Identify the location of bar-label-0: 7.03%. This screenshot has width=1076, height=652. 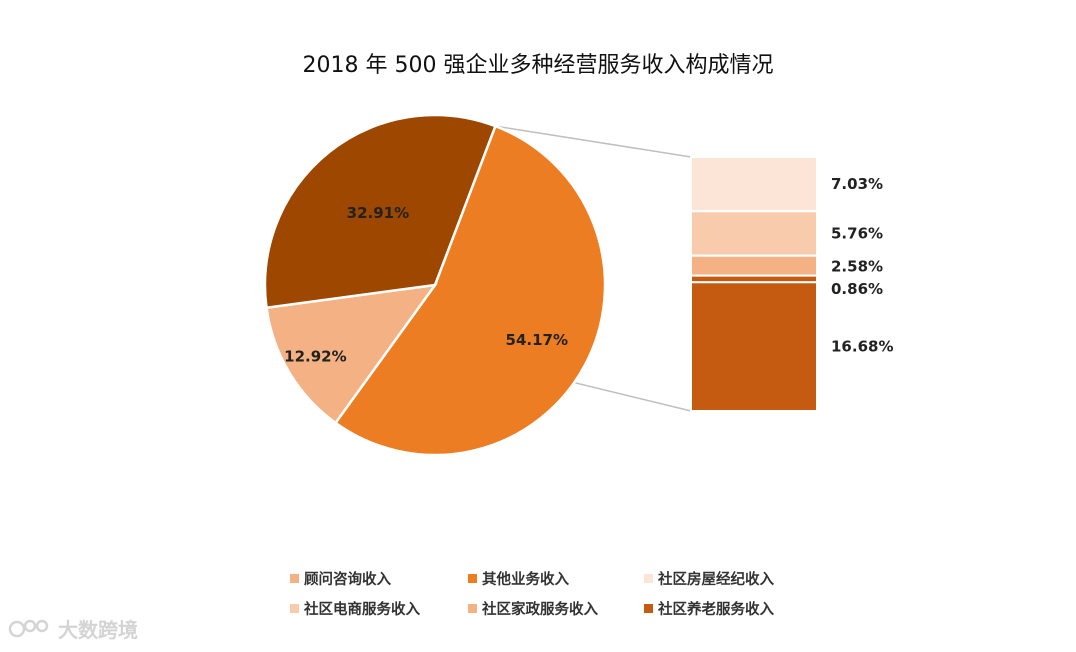
(857, 184).